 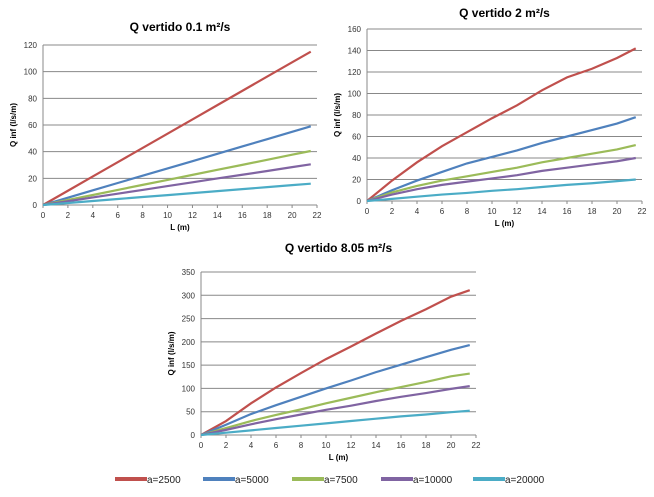 What do you see at coordinates (189, 272) in the screenshot?
I see `y-tick-label: 350` at bounding box center [189, 272].